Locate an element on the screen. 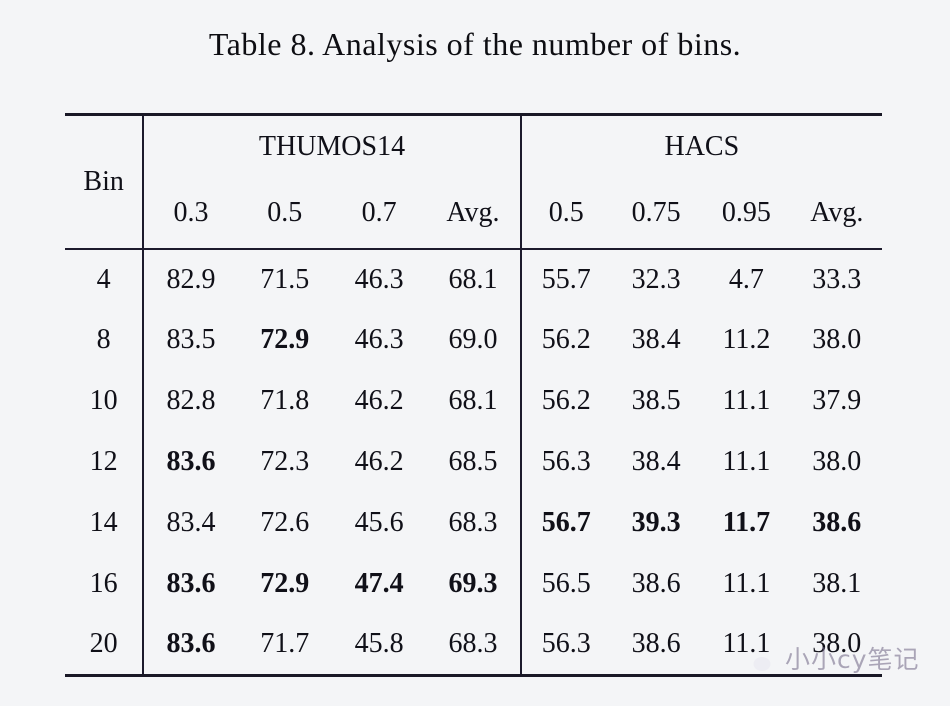 The image size is (950, 706). bin-value: 12 is located at coordinates (103, 461).